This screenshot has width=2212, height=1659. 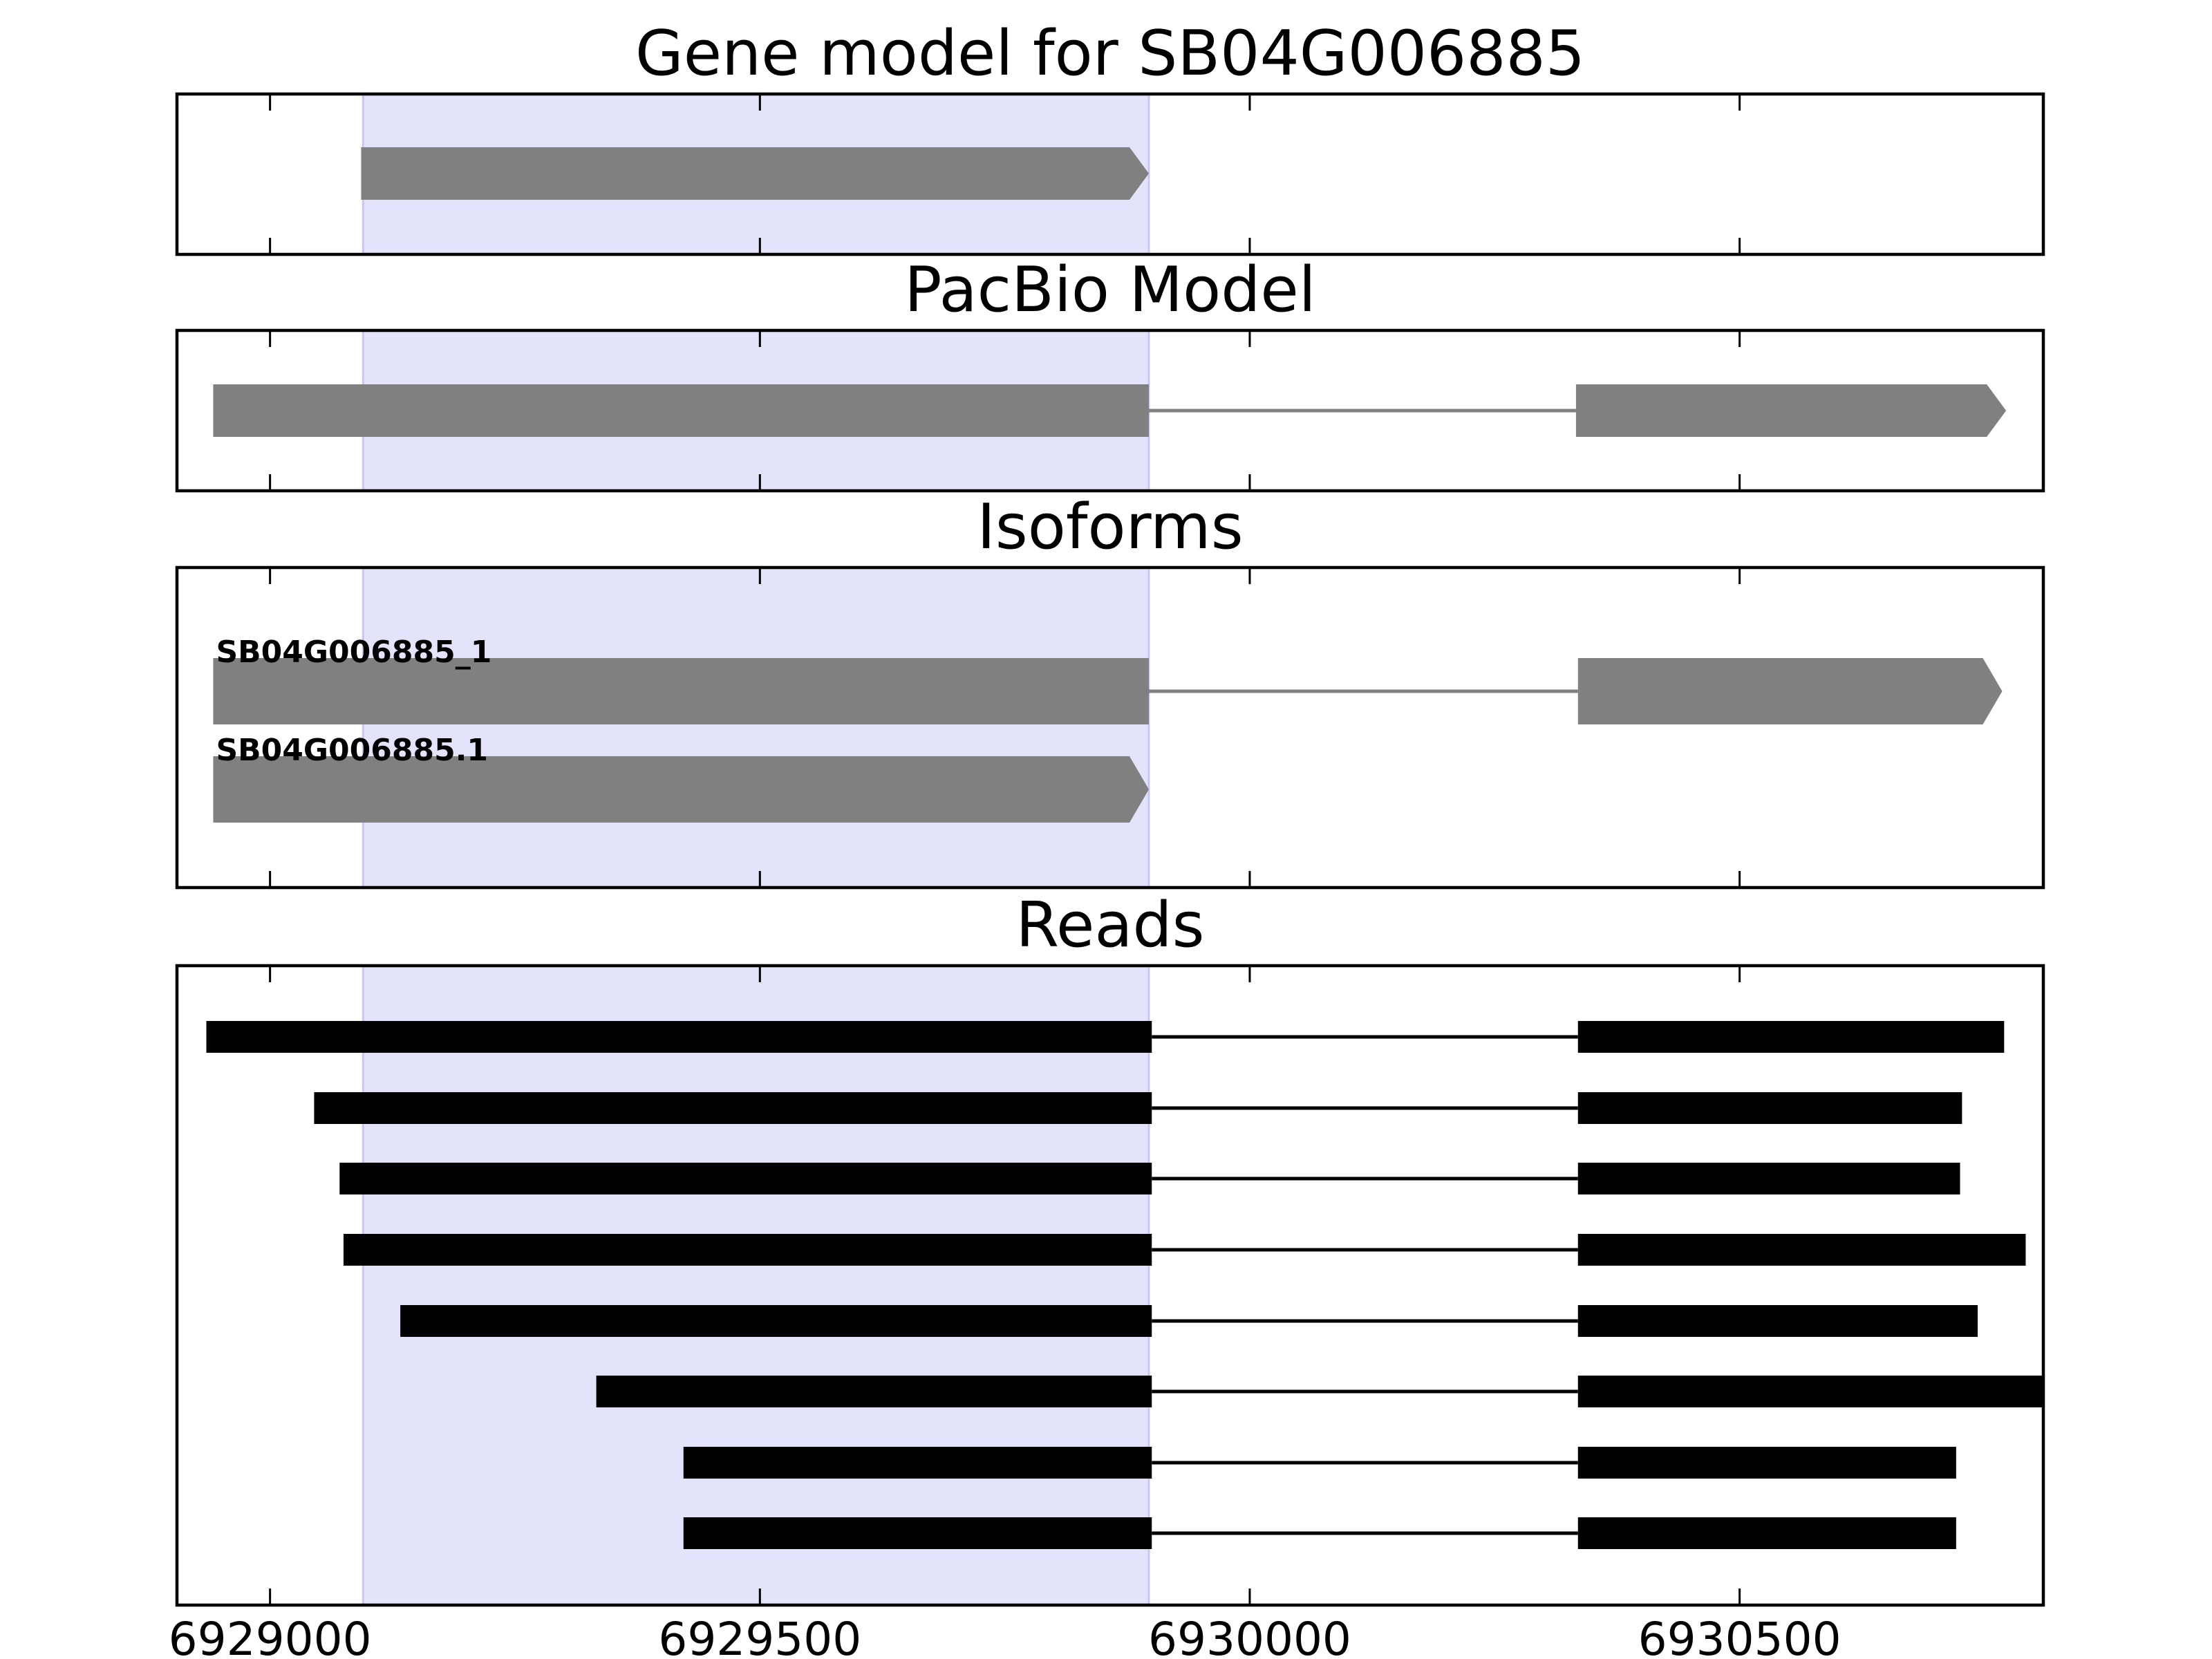 I want to click on panel-title: Reads, so click(x=1110, y=925).